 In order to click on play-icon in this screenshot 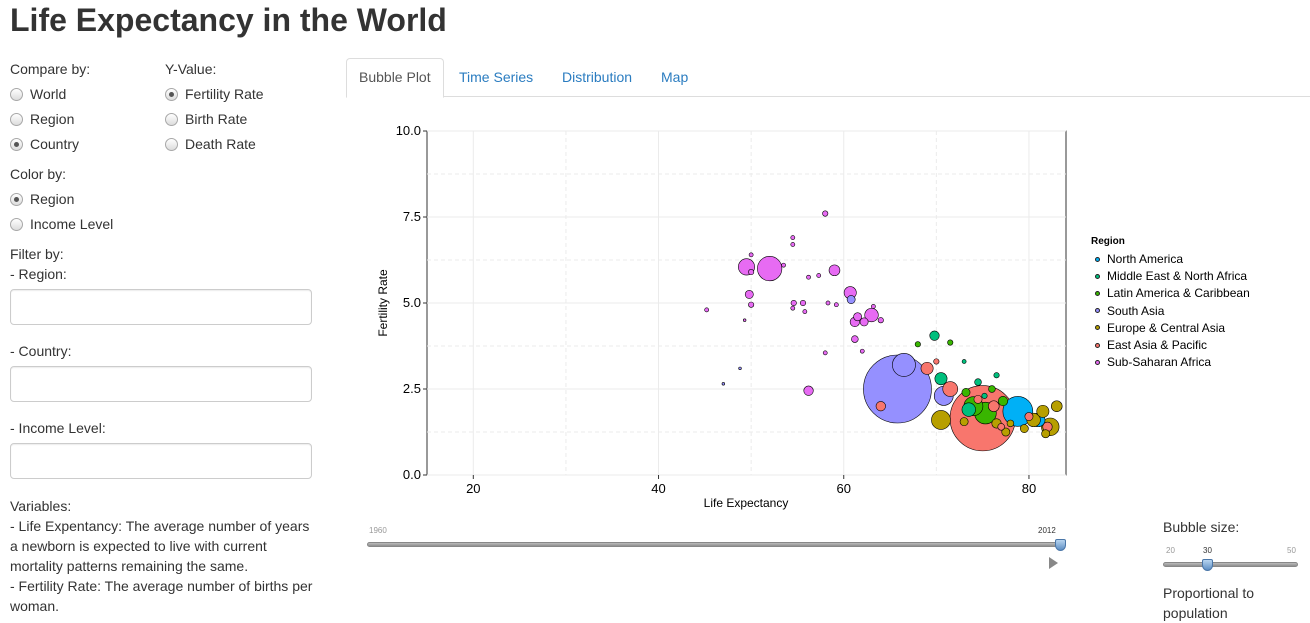, I will do `click(1053, 563)`.